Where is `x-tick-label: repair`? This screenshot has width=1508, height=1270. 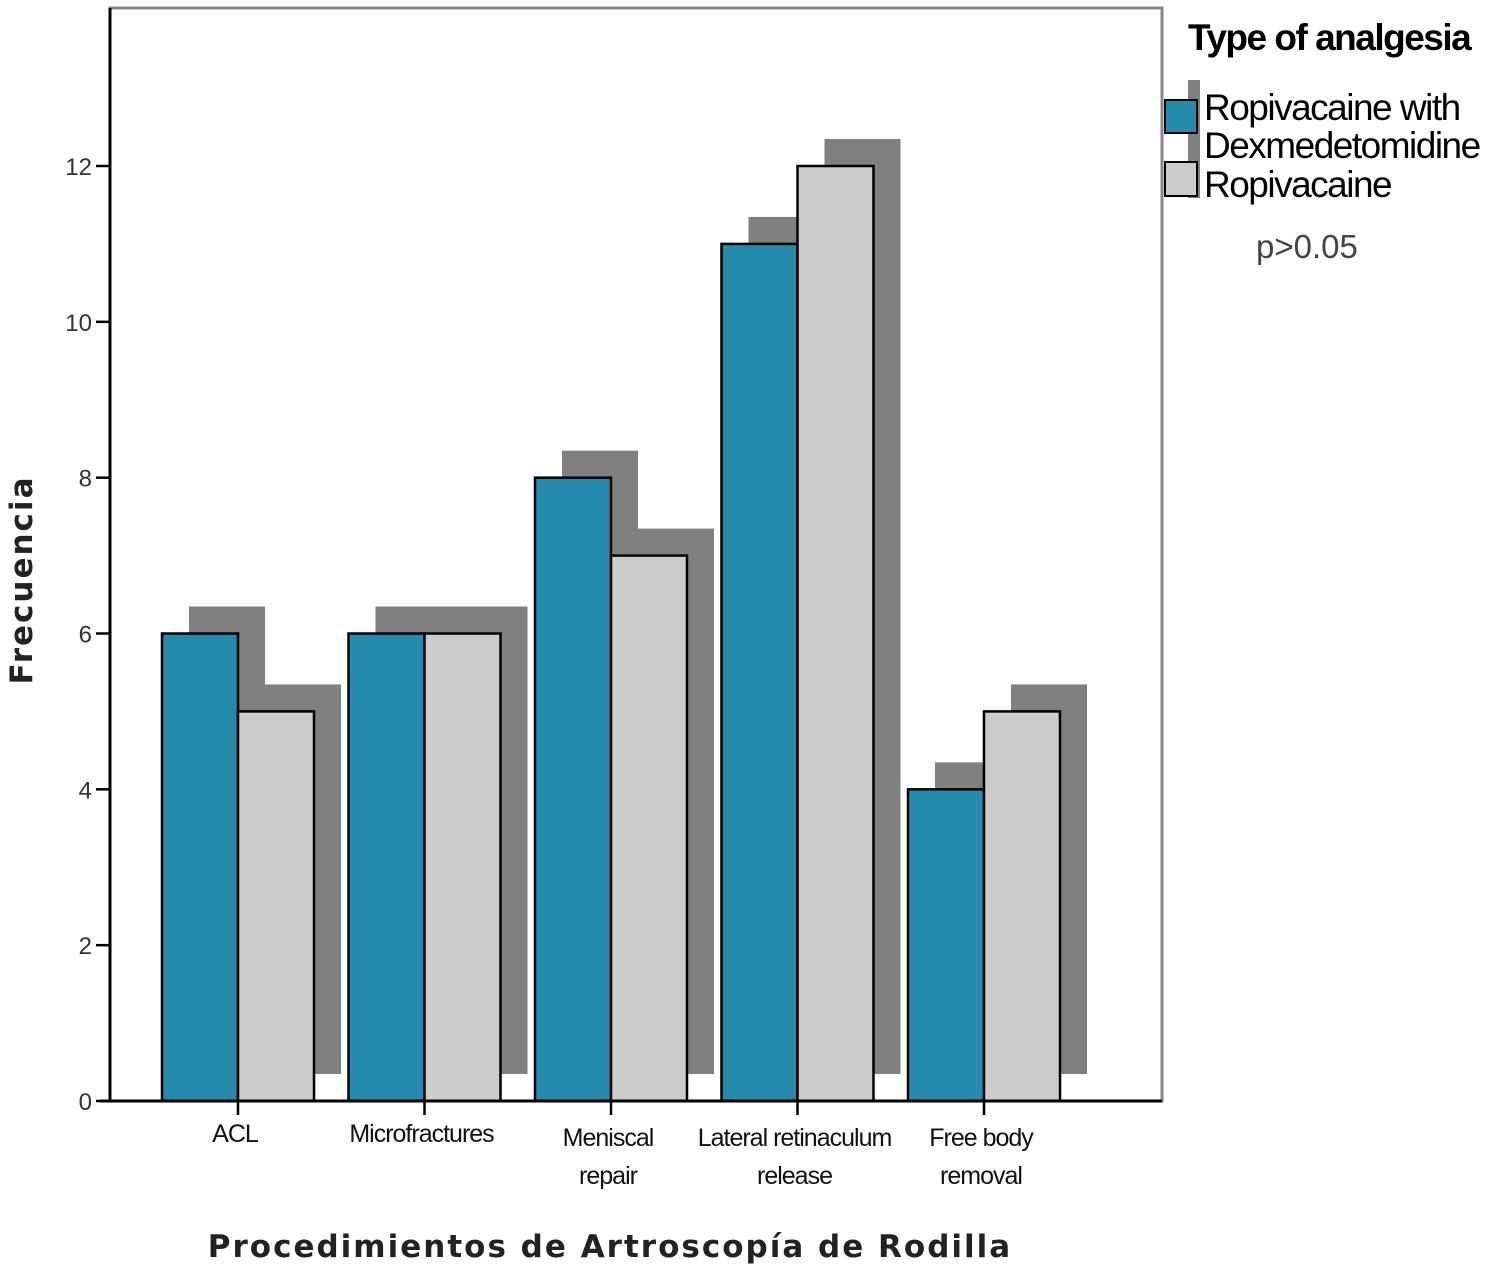 x-tick-label: repair is located at coordinates (608, 1176).